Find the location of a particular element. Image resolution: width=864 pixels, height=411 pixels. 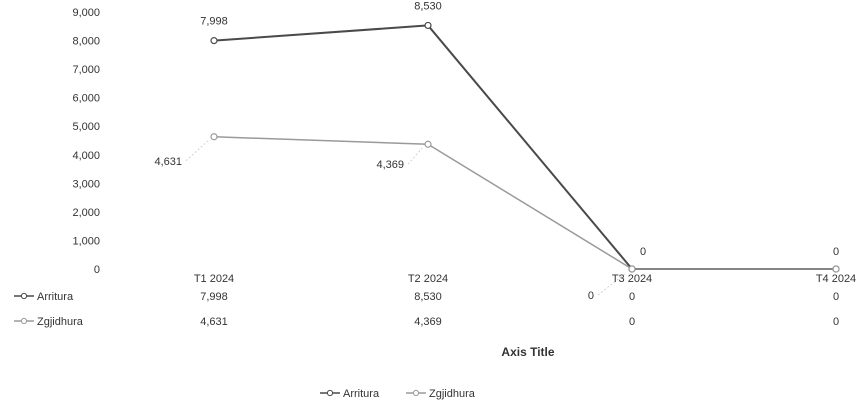

table-series-name: Arritura is located at coordinates (55, 297).